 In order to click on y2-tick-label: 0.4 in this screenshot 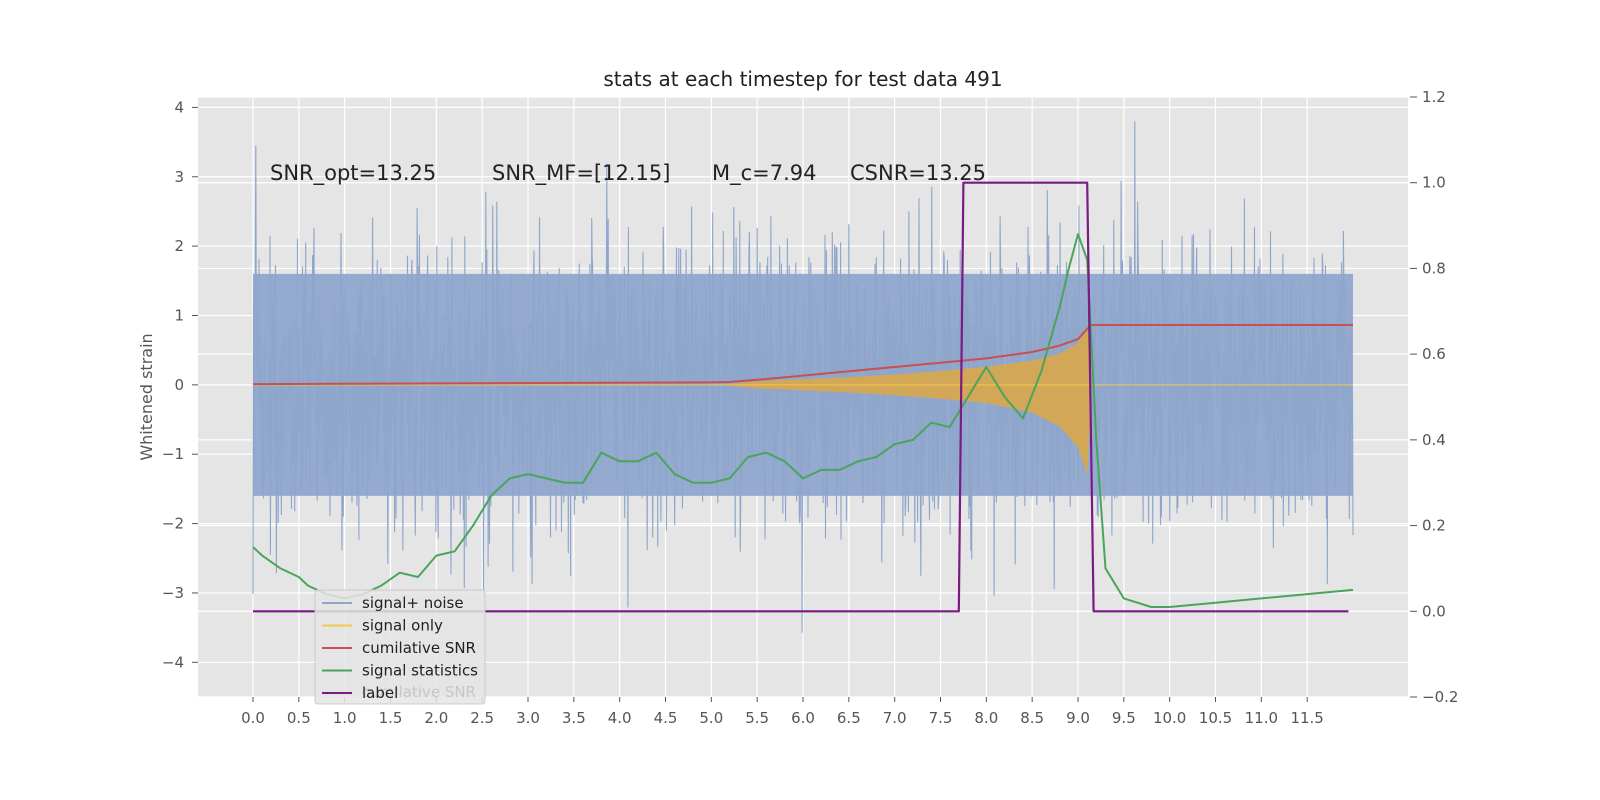, I will do `click(1434, 440)`.